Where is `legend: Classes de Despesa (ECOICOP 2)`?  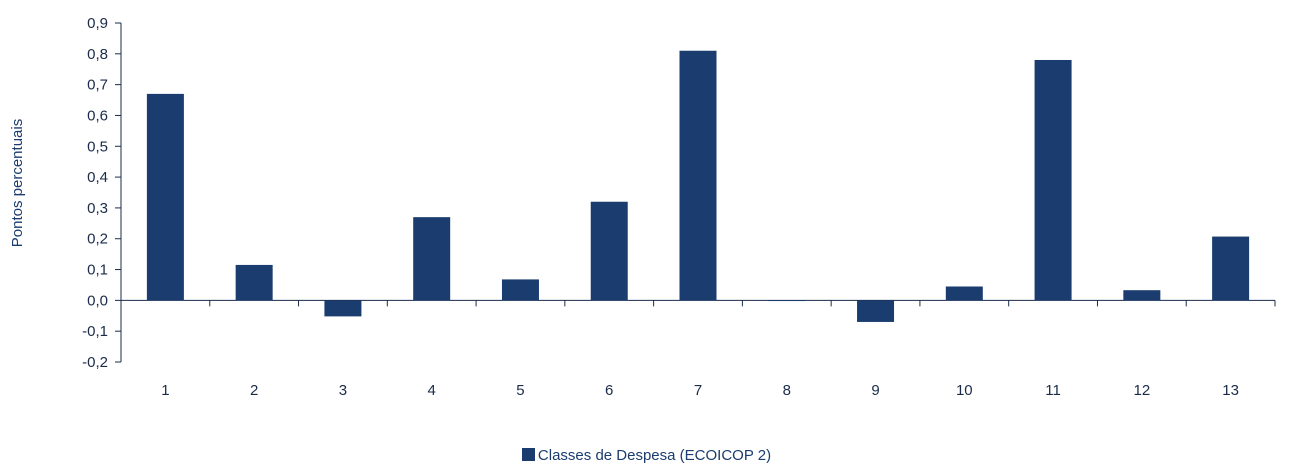
legend: Classes de Despesa (ECOICOP 2) is located at coordinates (646, 455).